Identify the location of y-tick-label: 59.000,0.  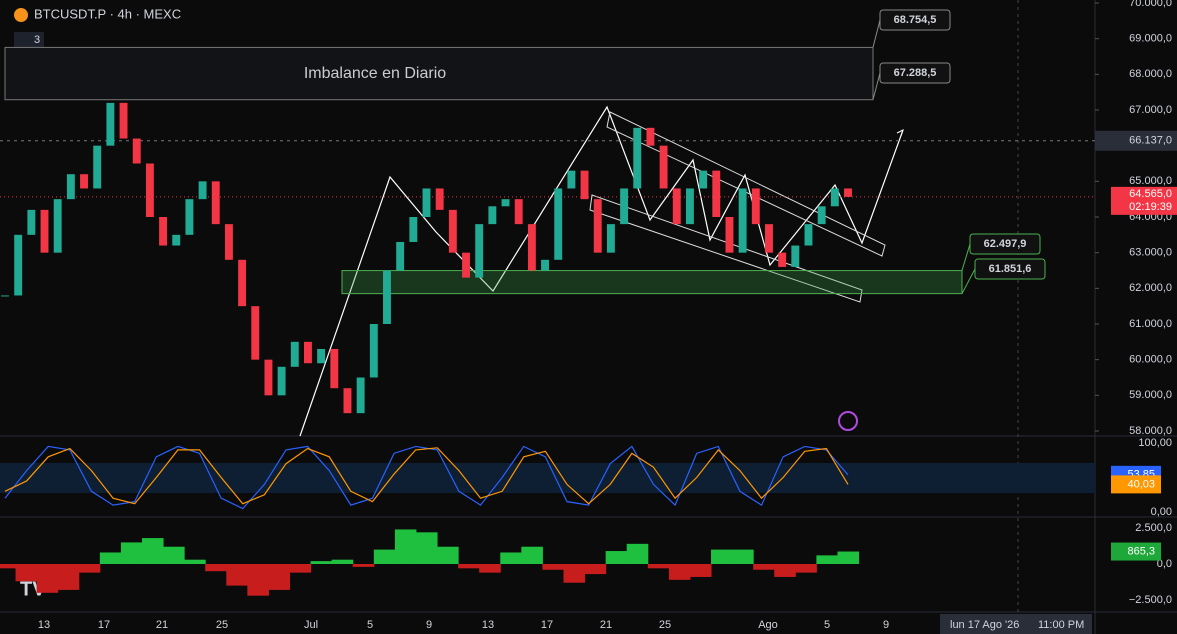
(1150, 395).